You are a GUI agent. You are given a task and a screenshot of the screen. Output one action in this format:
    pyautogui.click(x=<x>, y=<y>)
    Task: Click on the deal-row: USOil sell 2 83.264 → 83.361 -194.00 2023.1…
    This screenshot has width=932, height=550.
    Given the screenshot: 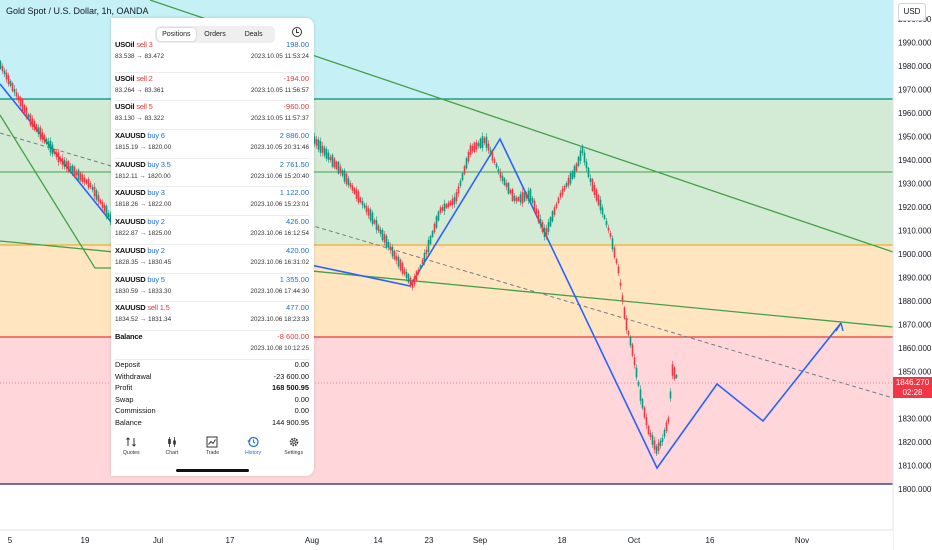 What is the action you would take?
    pyautogui.click(x=212, y=87)
    